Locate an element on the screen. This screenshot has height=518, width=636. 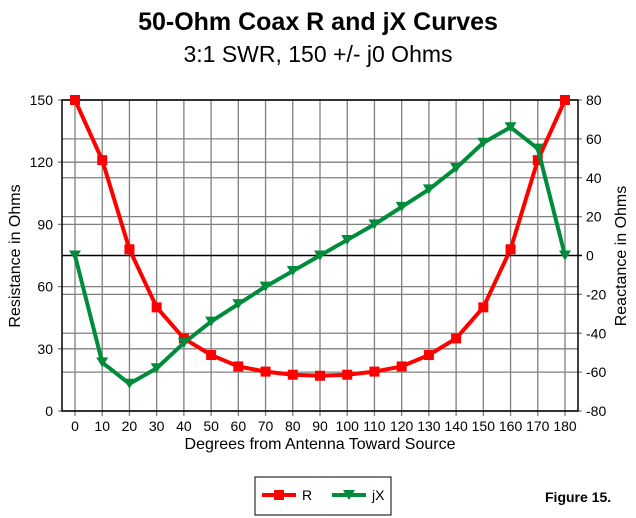
y2-tick-label: -60 is located at coordinates (596, 372).